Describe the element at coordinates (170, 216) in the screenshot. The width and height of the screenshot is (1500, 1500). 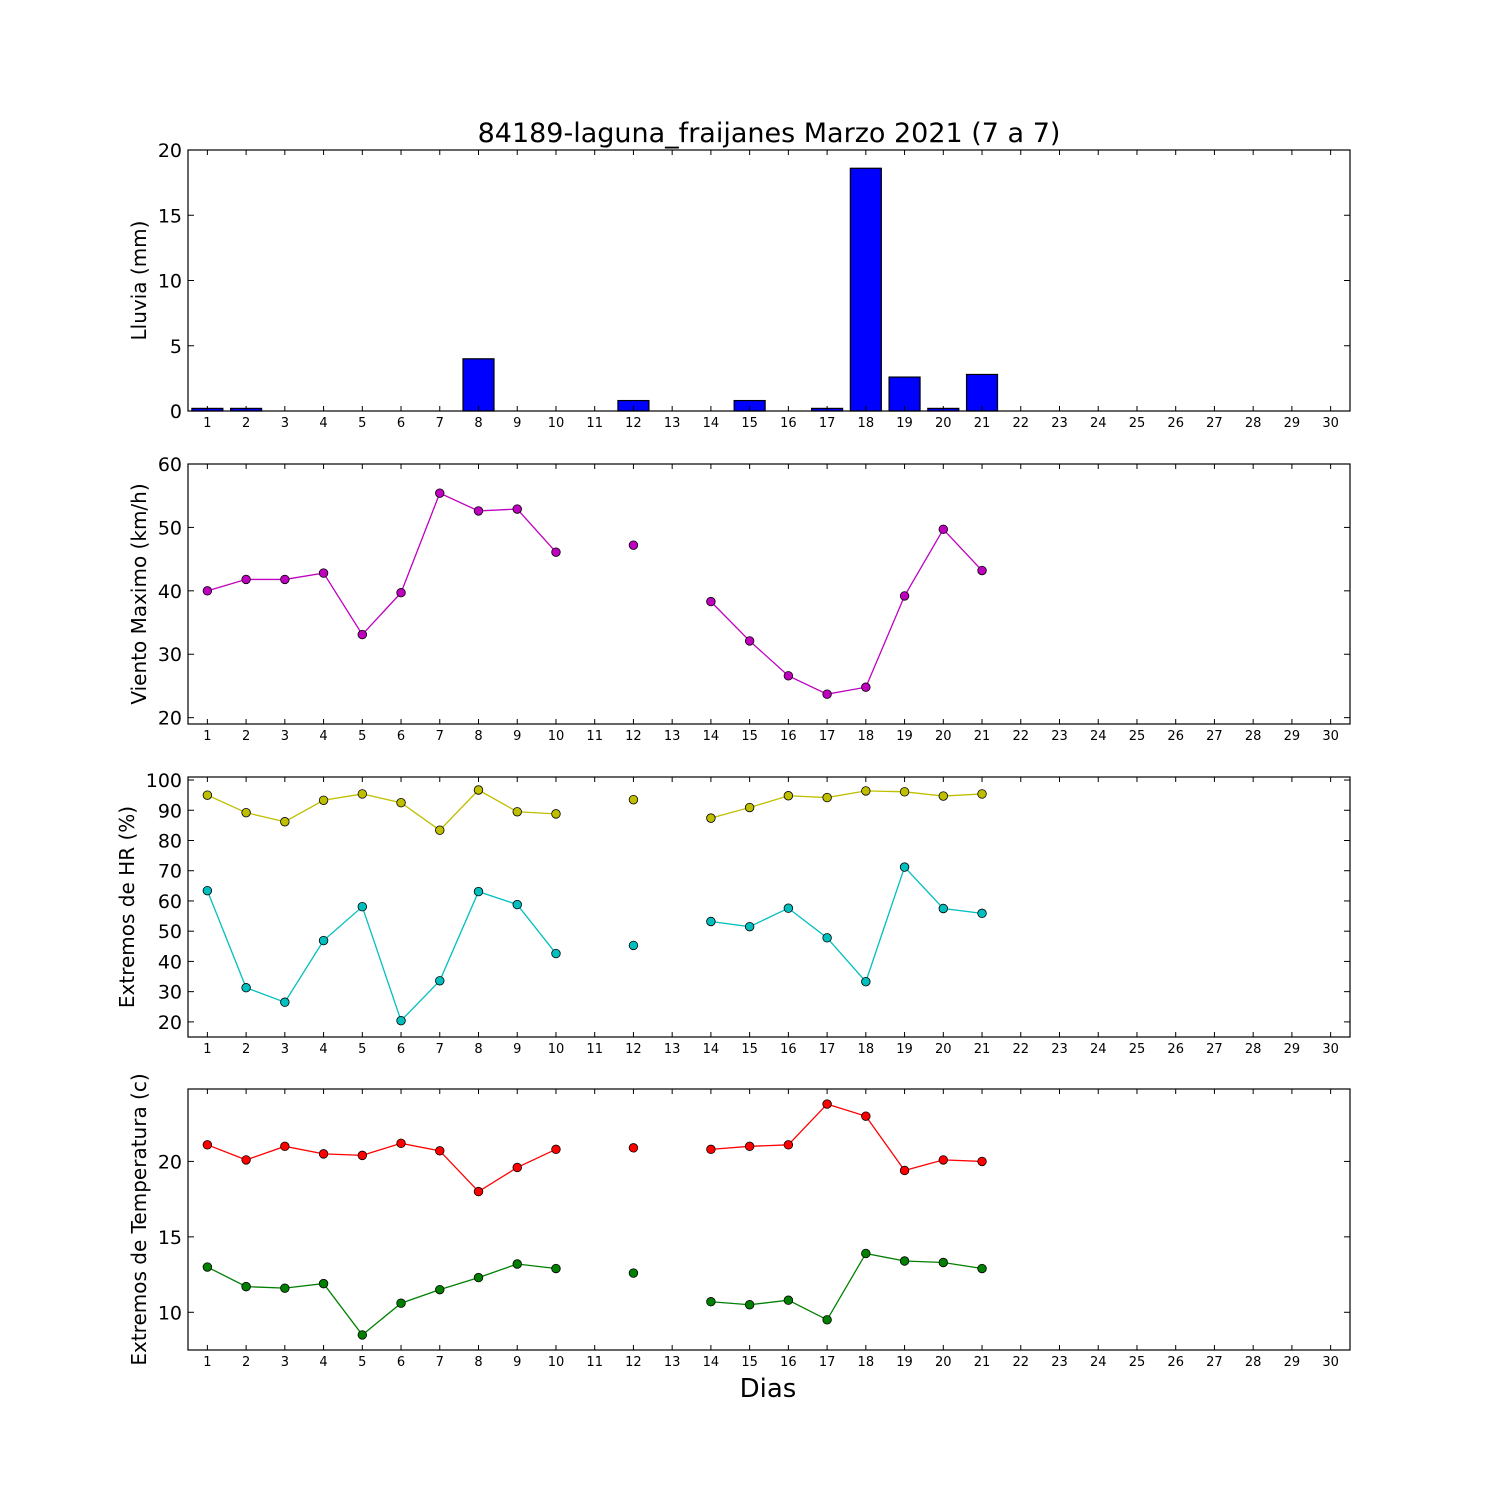
I see `ytick-label: 15` at that location.